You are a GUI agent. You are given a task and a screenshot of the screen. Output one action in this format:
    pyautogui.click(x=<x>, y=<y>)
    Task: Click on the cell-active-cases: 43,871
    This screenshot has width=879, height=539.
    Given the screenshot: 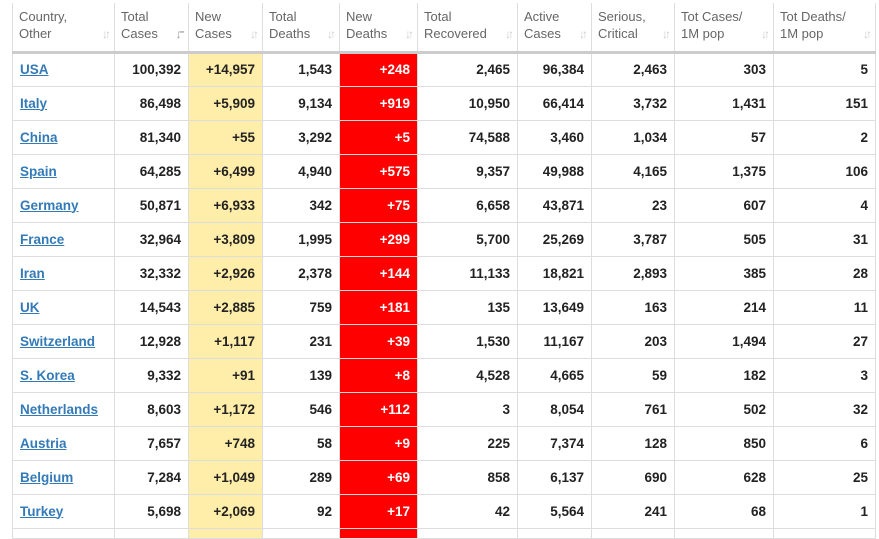 What is the action you would take?
    pyautogui.click(x=554, y=205)
    